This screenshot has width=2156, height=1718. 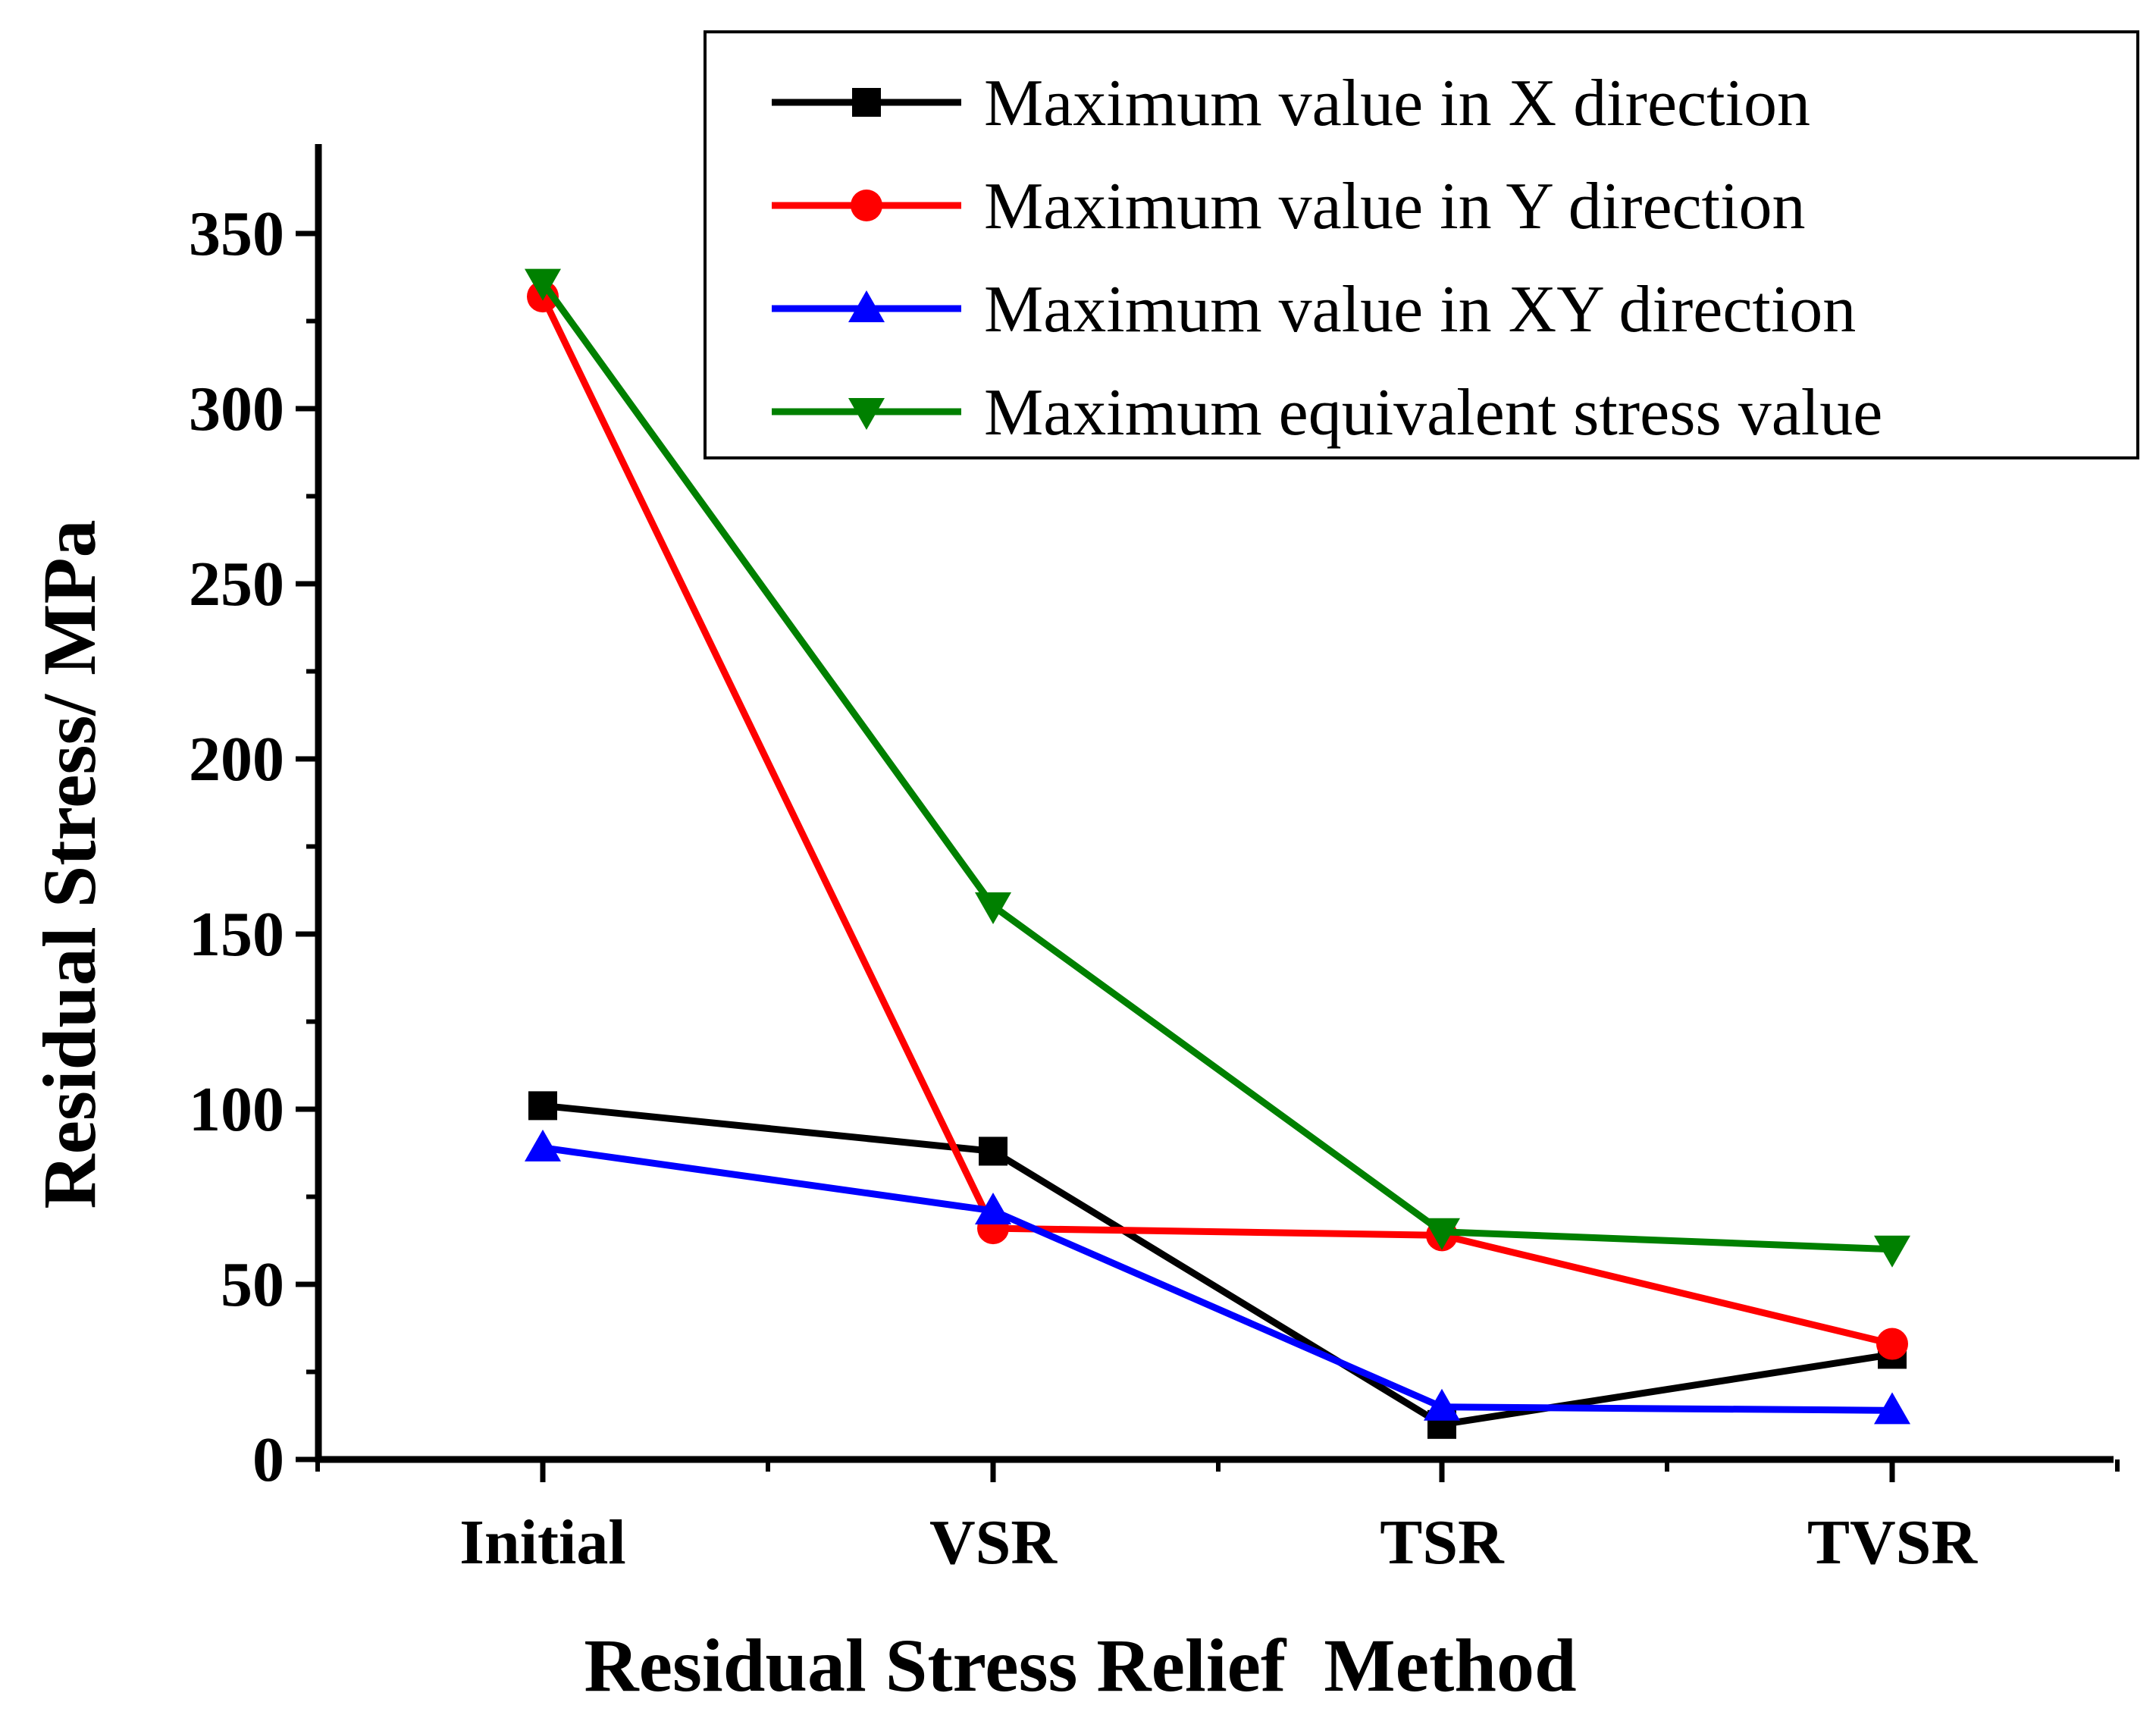 I want to click on x-tick-label: Initial, so click(x=542, y=1542).